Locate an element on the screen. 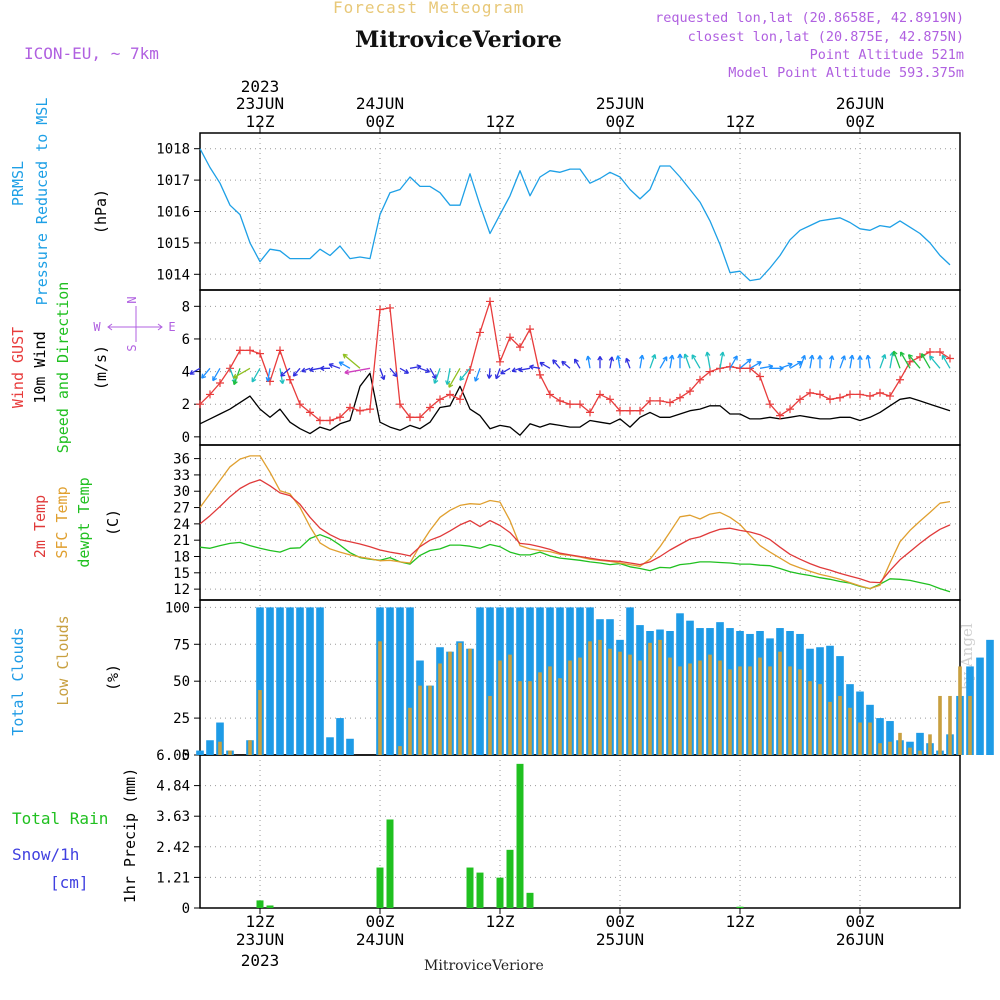  y-tick-label: 3.63 is located at coordinates (173, 817).